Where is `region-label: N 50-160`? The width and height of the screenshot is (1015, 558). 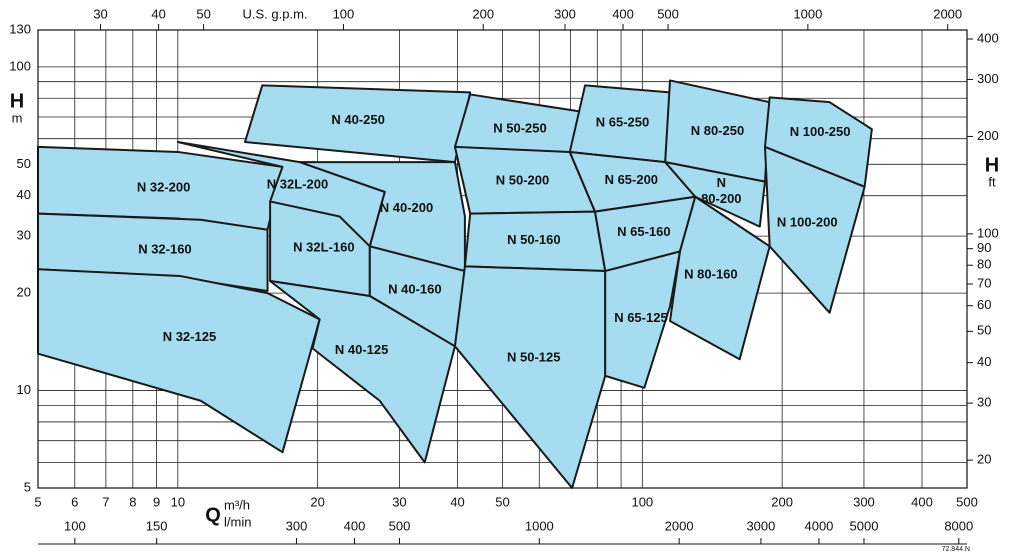 region-label: N 50-160 is located at coordinates (533, 239).